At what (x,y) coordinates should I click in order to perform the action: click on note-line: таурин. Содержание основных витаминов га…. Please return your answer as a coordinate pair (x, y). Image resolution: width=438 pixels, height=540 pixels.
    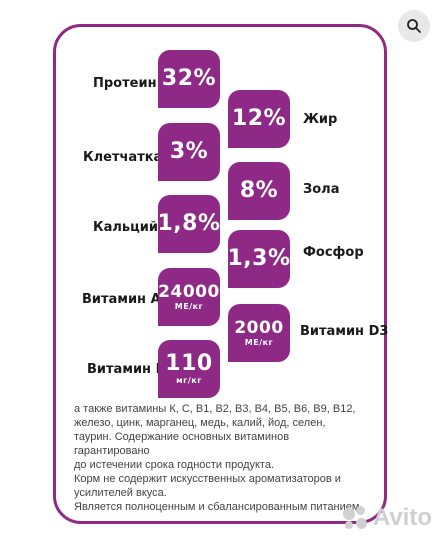
    Looking at the image, I should click on (182, 444).